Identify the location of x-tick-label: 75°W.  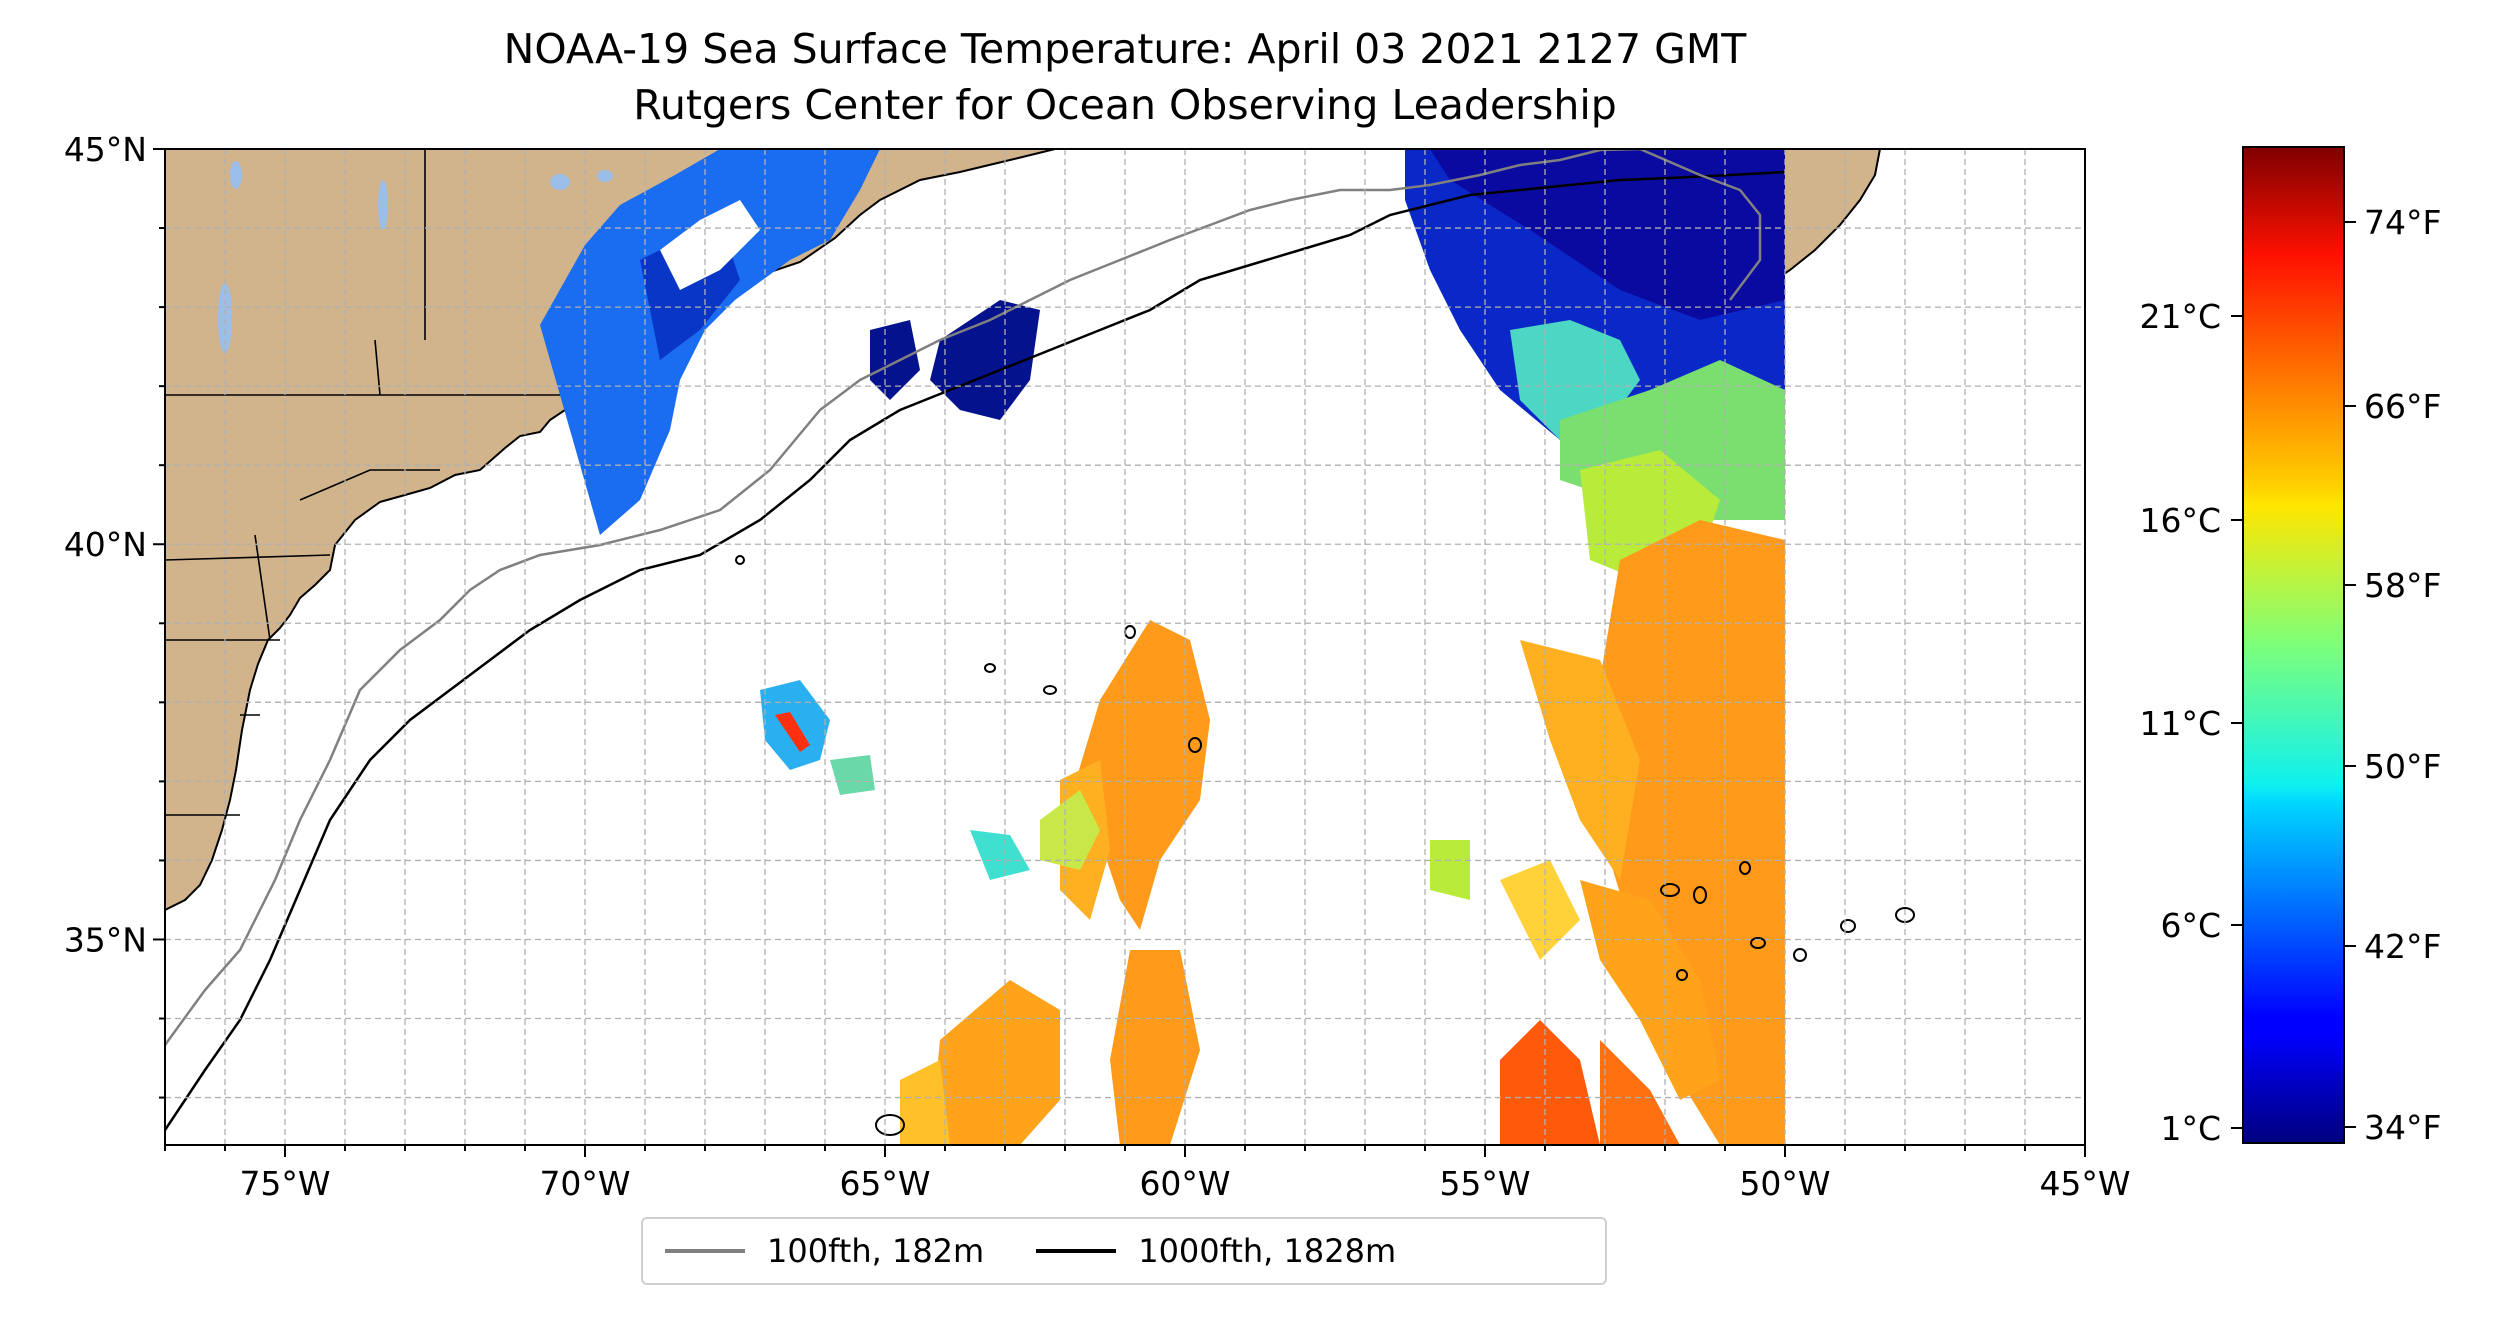
(284, 1183).